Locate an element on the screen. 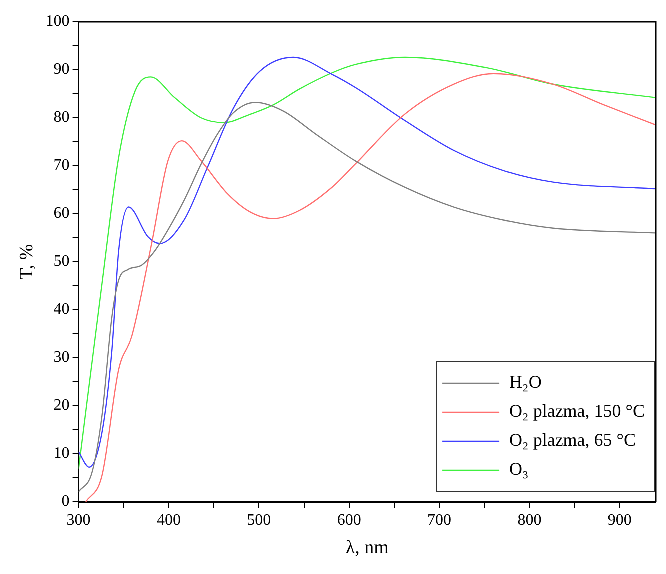 This screenshot has width=666, height=574. y-tick-label: 50 is located at coordinates (62, 261).